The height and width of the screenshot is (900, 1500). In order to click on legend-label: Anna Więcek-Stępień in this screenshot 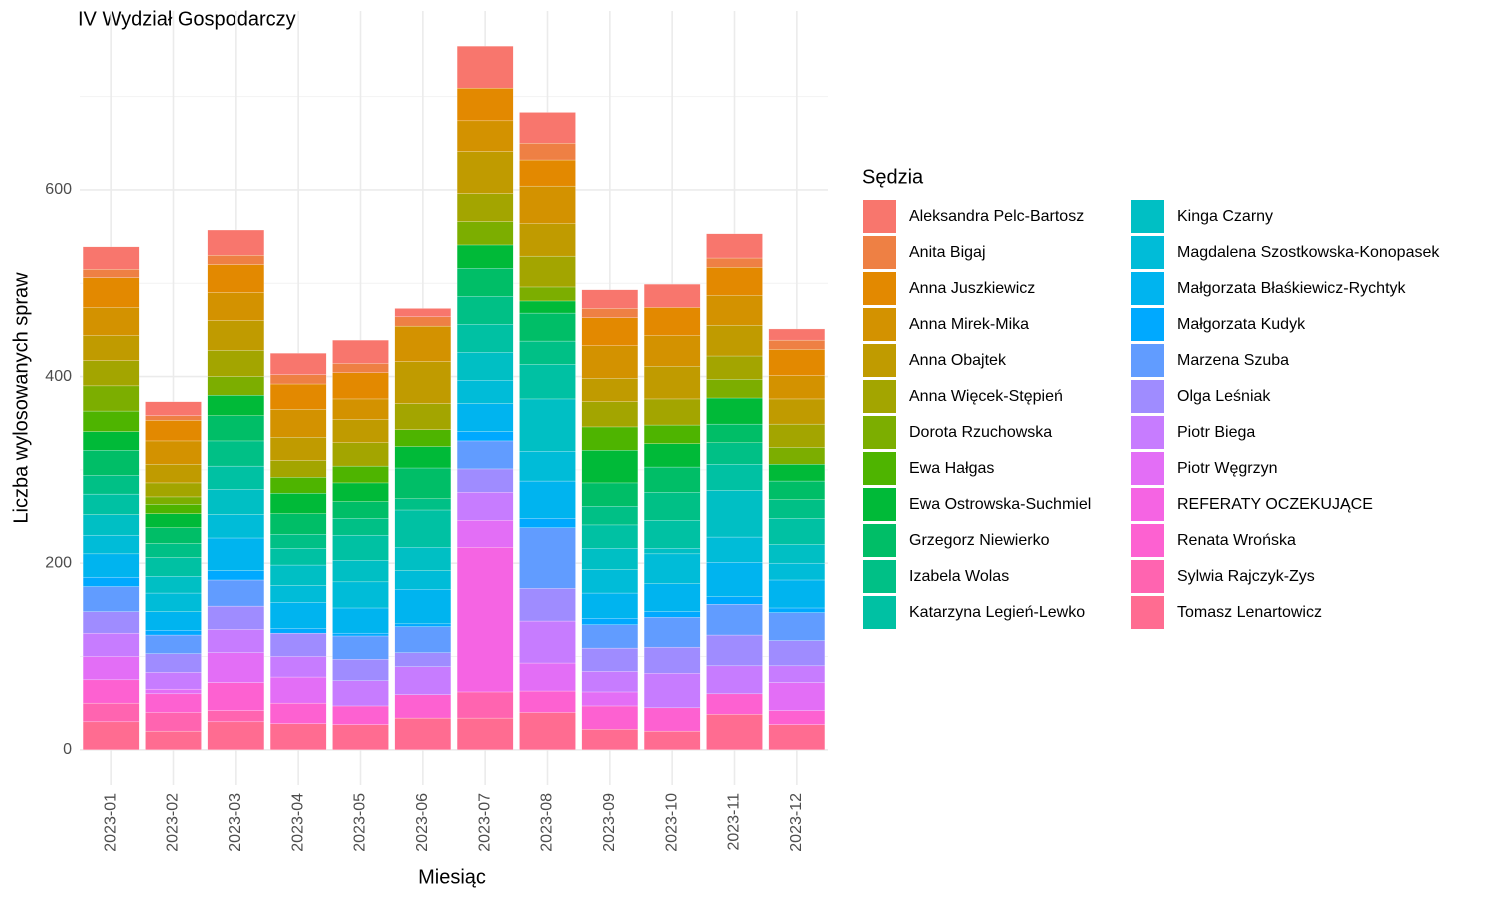, I will do `click(986, 396)`.